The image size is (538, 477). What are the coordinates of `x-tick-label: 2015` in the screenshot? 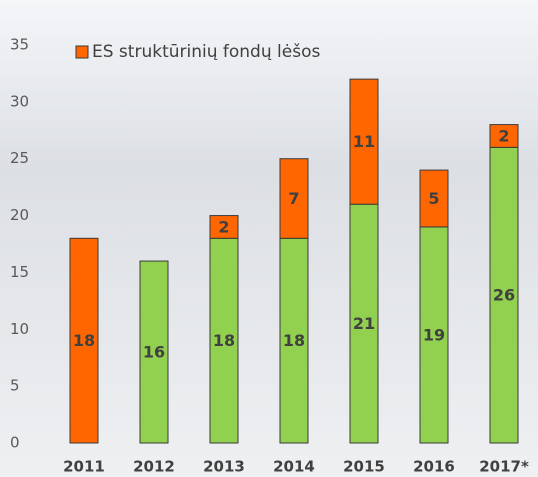 It's located at (364, 467).